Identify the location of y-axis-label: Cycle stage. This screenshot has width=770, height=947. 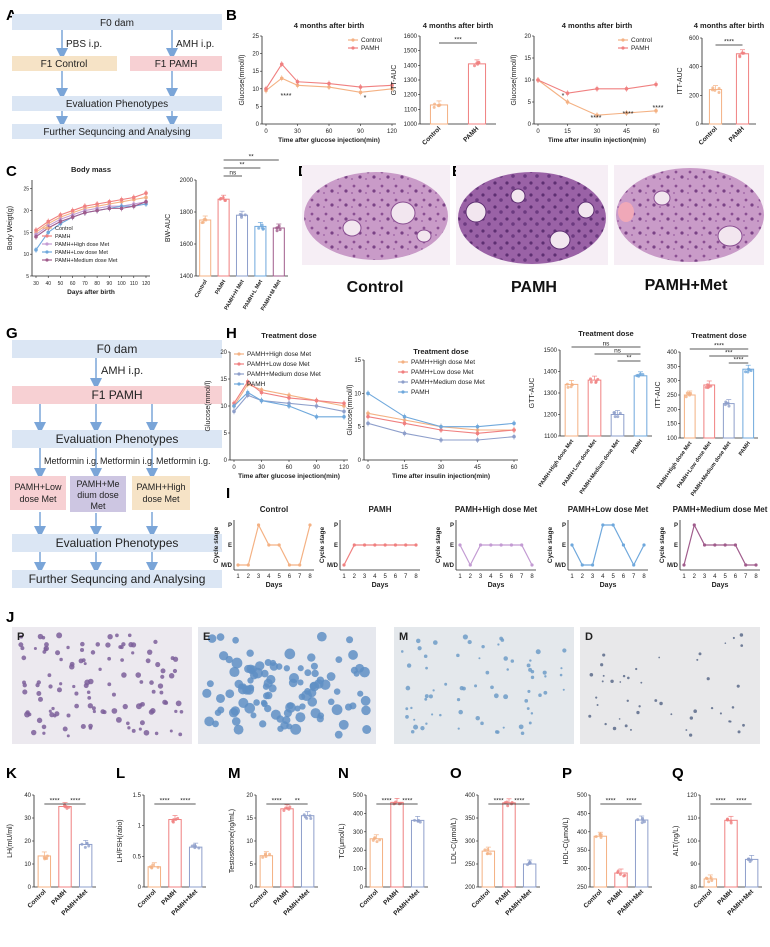
(216, 545).